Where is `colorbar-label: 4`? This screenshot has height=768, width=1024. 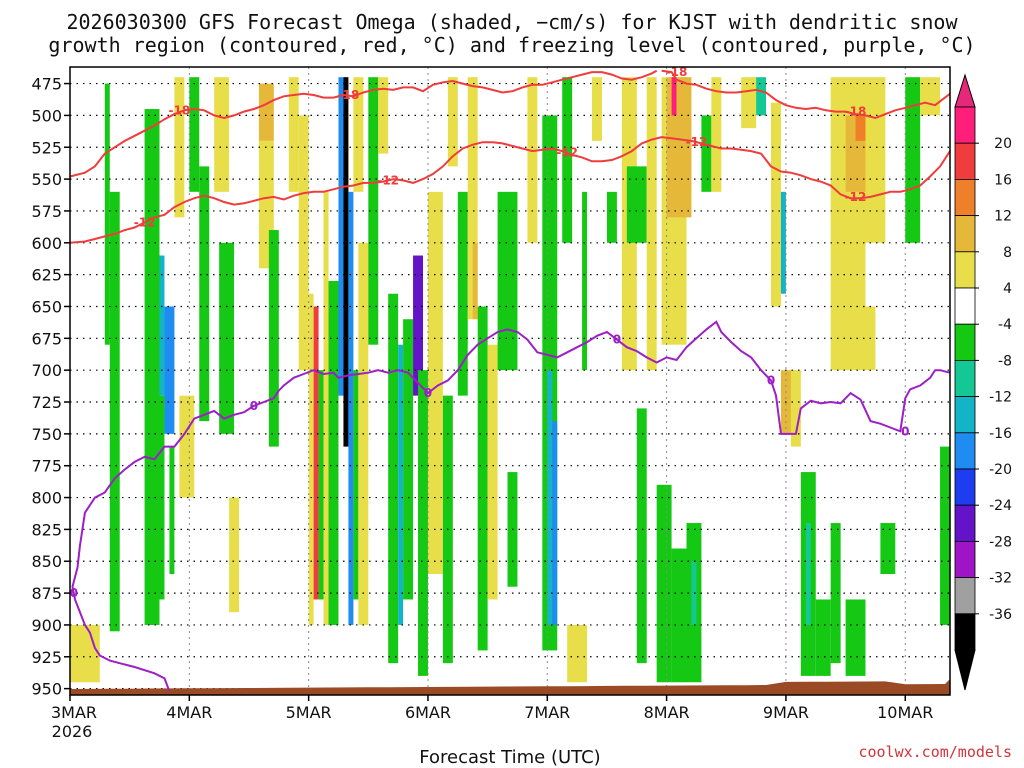 colorbar-label: 4 is located at coordinates (1007, 289).